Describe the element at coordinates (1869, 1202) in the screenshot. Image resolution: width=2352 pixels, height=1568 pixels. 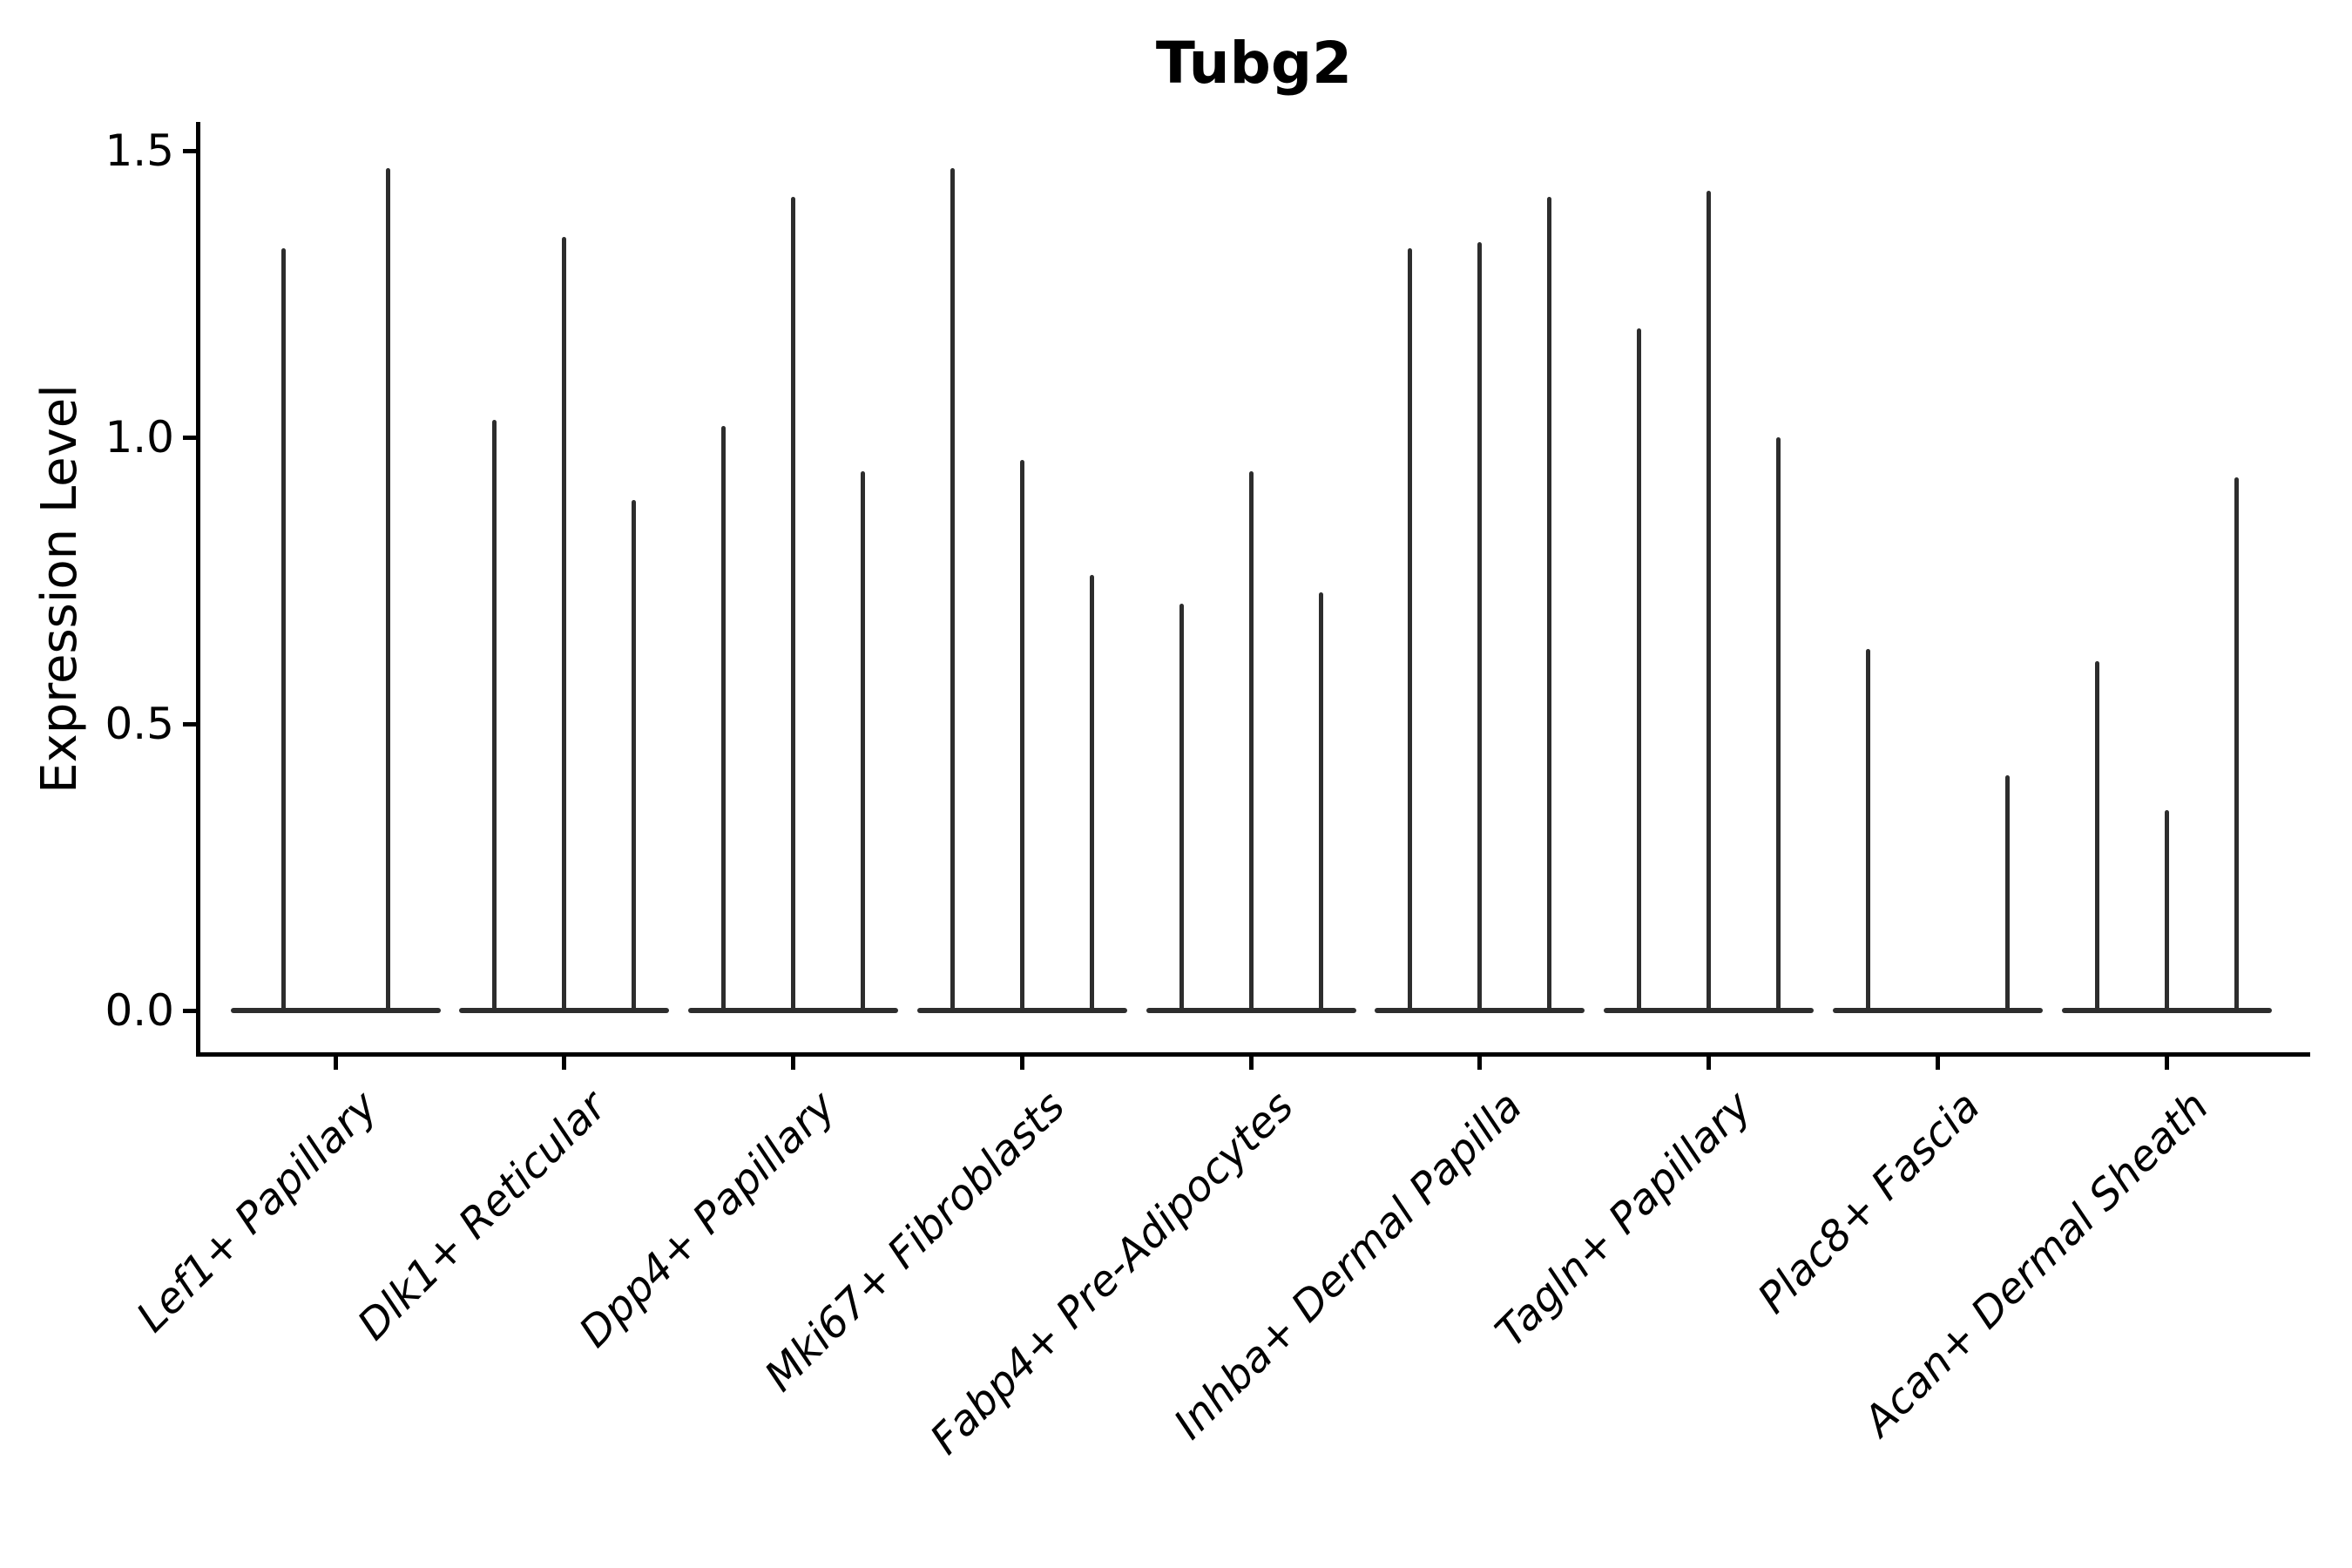
I see `x-tick-label: Plac8+ Fascia` at that location.